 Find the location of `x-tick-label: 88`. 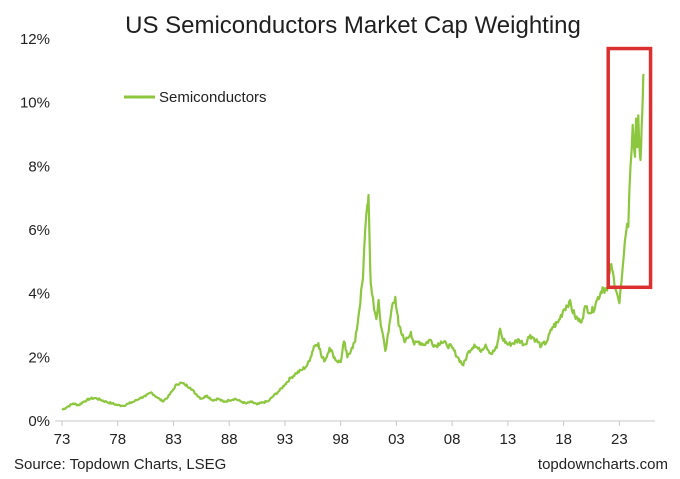

x-tick-label: 88 is located at coordinates (229, 439).